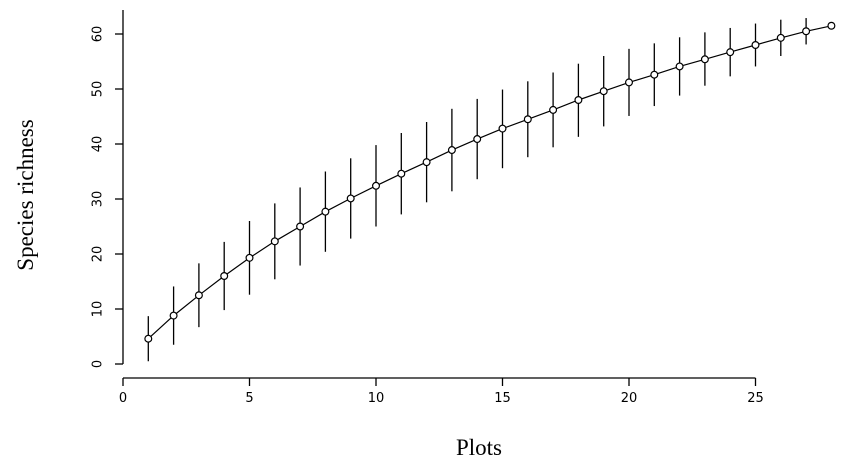 This screenshot has width=842, height=465. What do you see at coordinates (98, 144) in the screenshot?
I see `y-tick-label: 40` at bounding box center [98, 144].